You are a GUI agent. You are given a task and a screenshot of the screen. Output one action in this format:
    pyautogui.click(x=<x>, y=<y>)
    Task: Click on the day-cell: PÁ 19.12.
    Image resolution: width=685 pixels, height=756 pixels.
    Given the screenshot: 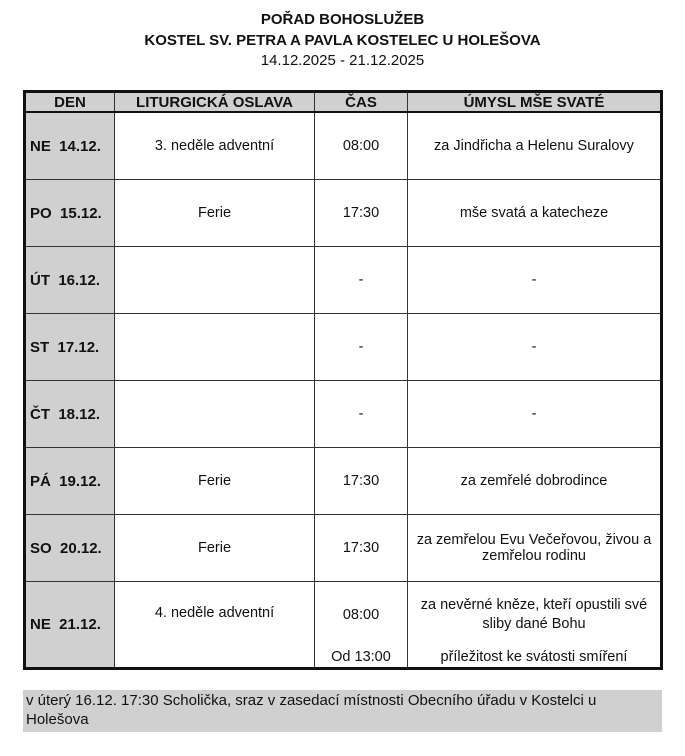 What is the action you would take?
    pyautogui.click(x=69, y=481)
    